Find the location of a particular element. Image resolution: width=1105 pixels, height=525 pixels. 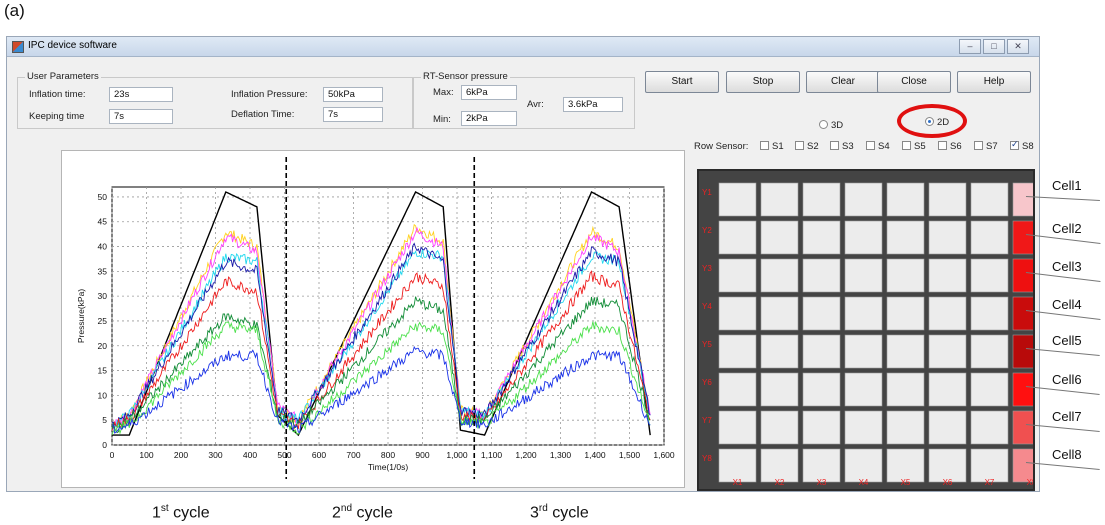

radio-3d: 3D is located at coordinates (831, 125).